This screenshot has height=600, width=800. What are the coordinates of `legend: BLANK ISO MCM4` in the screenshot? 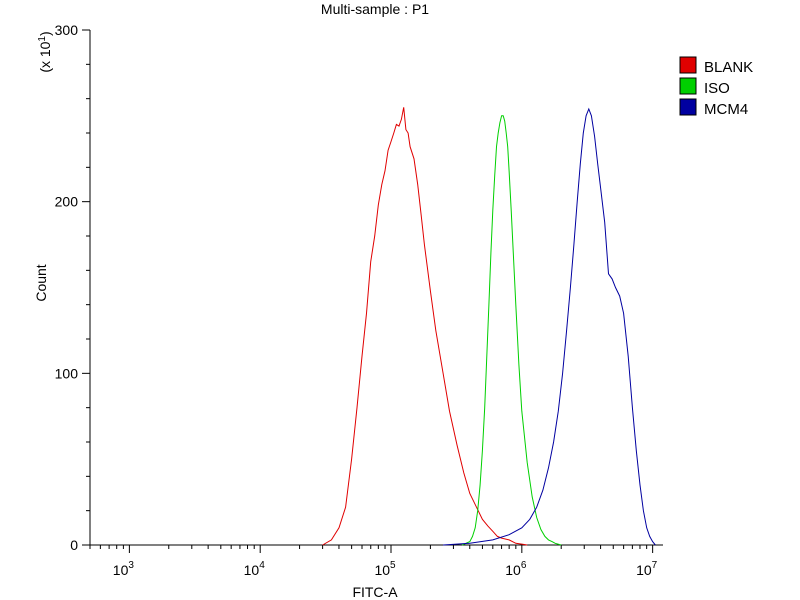 It's located at (716, 87).